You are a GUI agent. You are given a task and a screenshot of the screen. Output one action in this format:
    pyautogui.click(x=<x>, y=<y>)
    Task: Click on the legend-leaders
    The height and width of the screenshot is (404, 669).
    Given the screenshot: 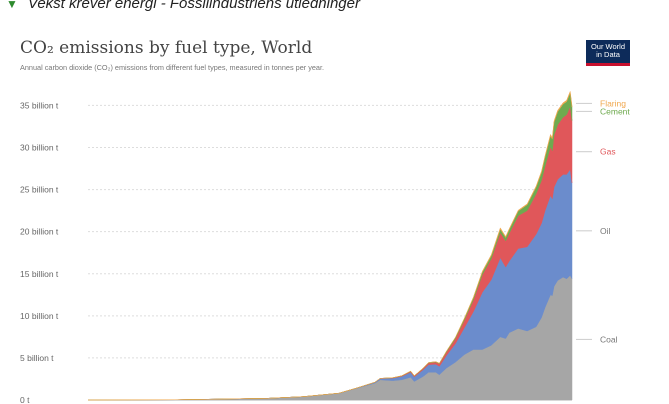 What is the action you would take?
    pyautogui.click(x=584, y=221)
    